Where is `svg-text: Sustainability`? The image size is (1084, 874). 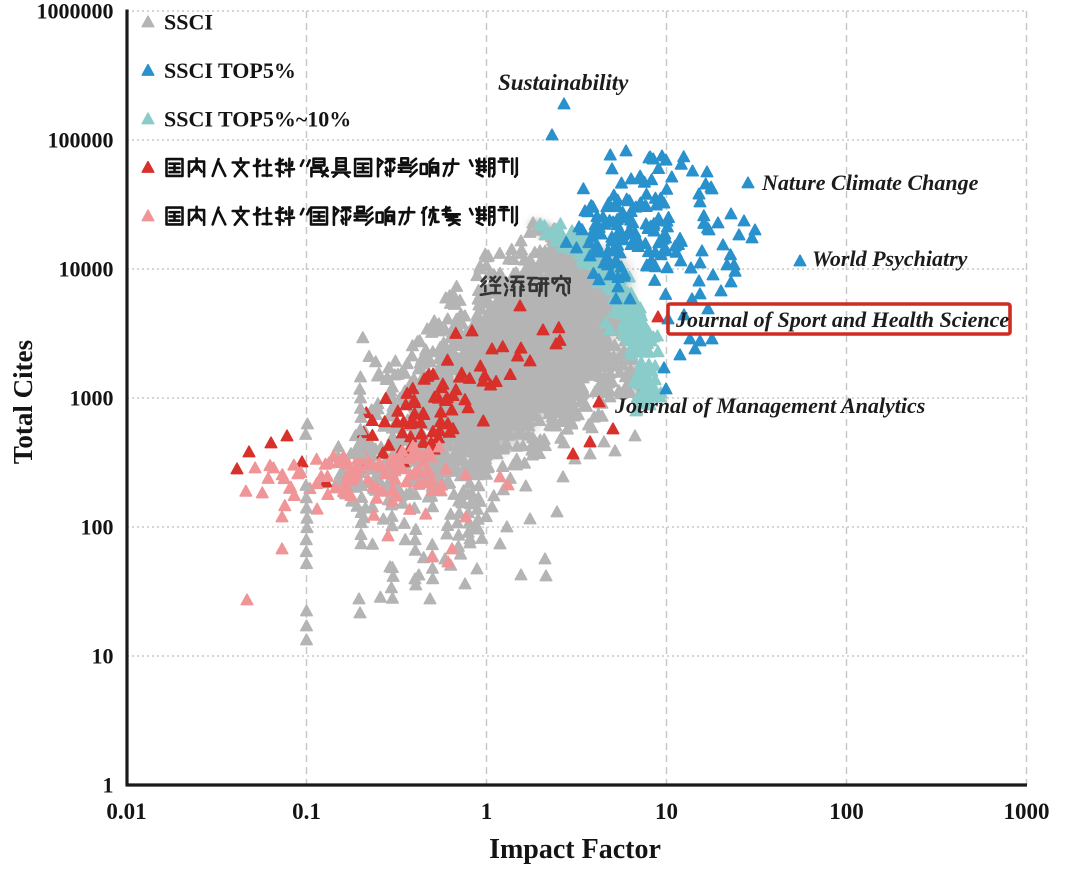
svg-text: Sustainability is located at coordinates (563, 82).